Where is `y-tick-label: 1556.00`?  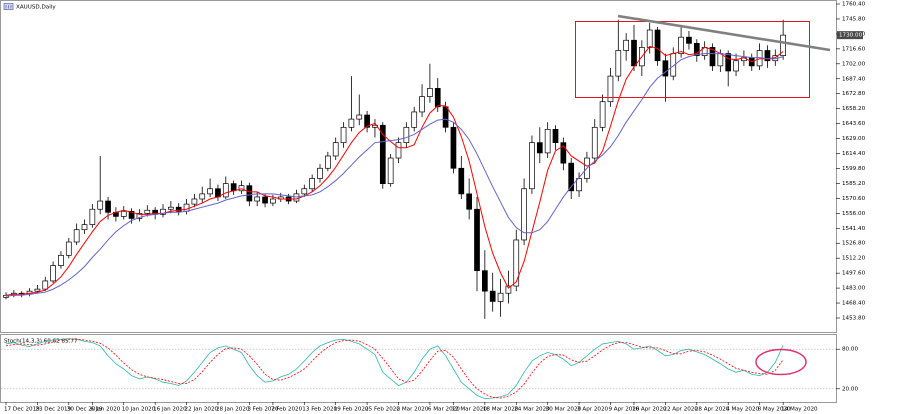
y-tick-label: 1556.00 is located at coordinates (854, 214).